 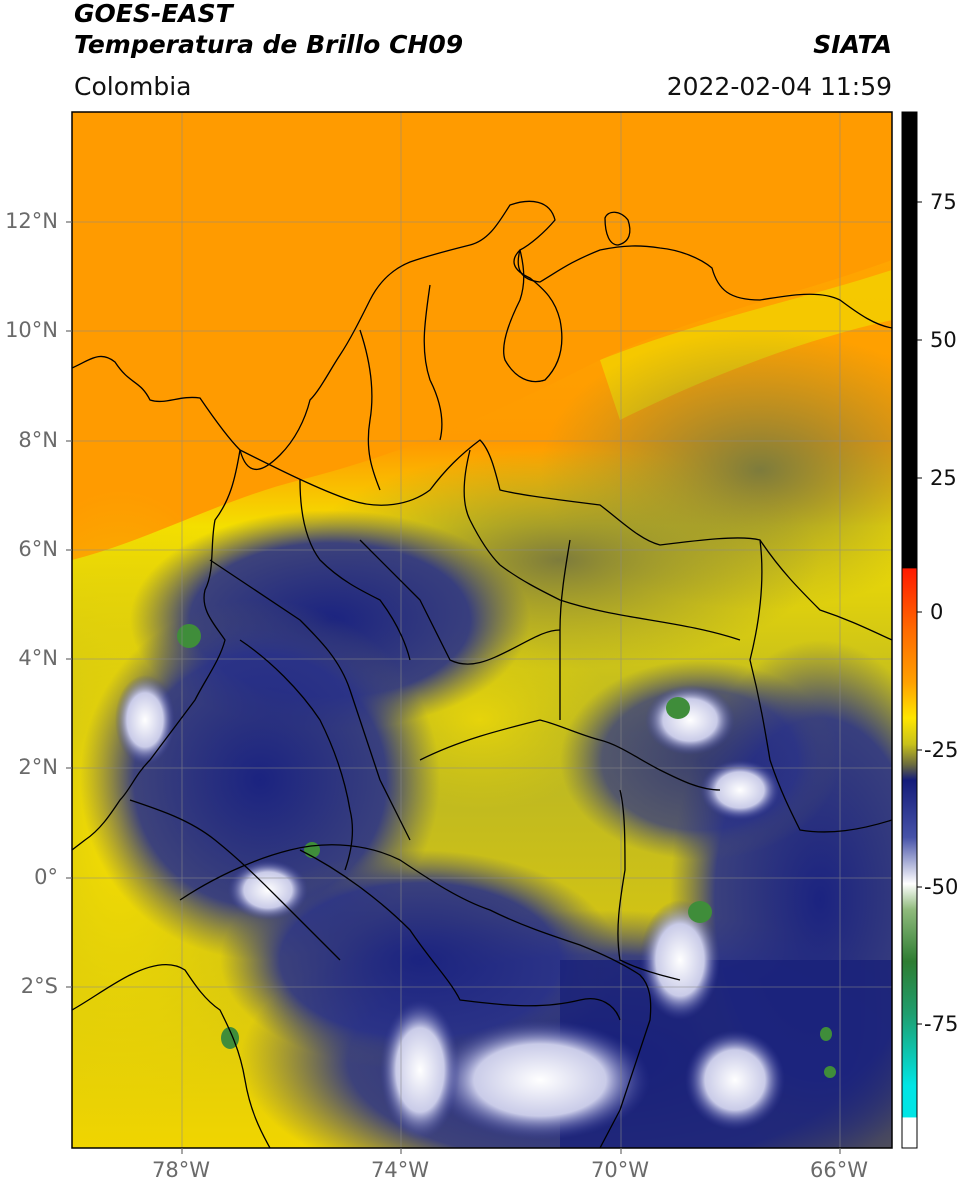 What do you see at coordinates (941, 887) in the screenshot?
I see `colorbar-label: -50` at bounding box center [941, 887].